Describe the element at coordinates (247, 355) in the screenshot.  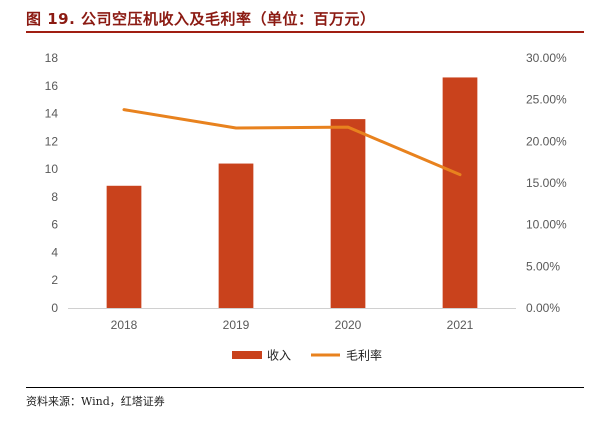
I see `legend-swatch-revenue` at that location.